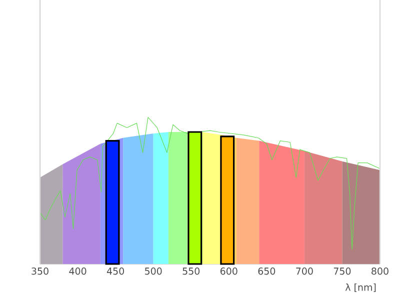  What do you see at coordinates (115, 271) in the screenshot?
I see `x-tick-label: 450` at bounding box center [115, 271].